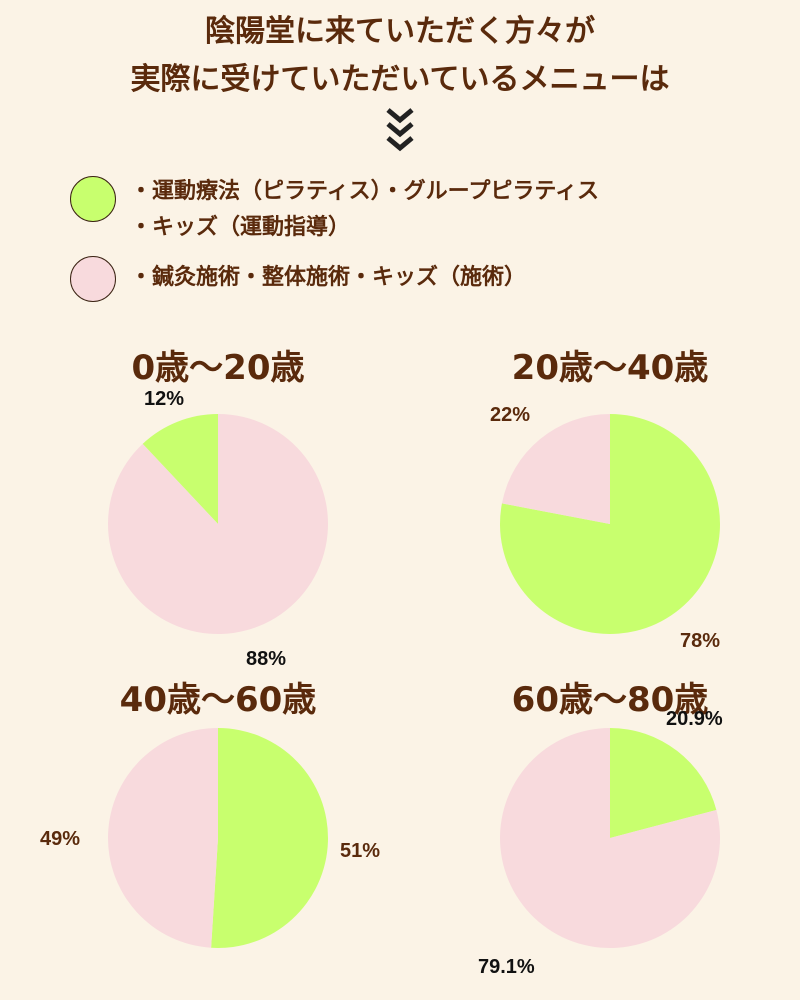 This screenshot has width=800, height=1000. I want to click on chart-title-40-60: 40歳〜60歳, so click(218, 700).